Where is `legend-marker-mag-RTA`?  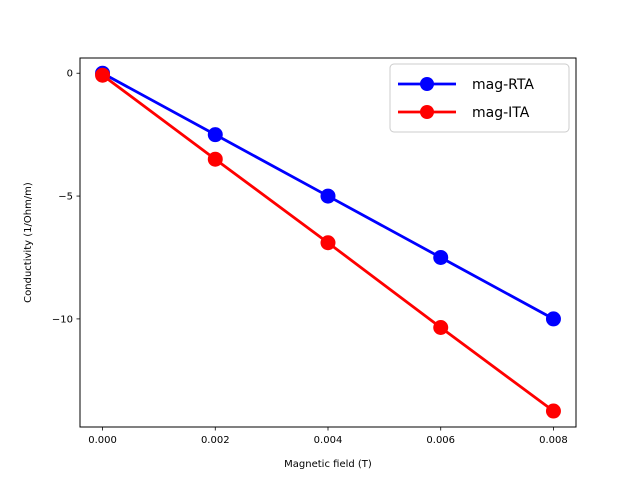 legend-marker-mag-RTA is located at coordinates (427, 84).